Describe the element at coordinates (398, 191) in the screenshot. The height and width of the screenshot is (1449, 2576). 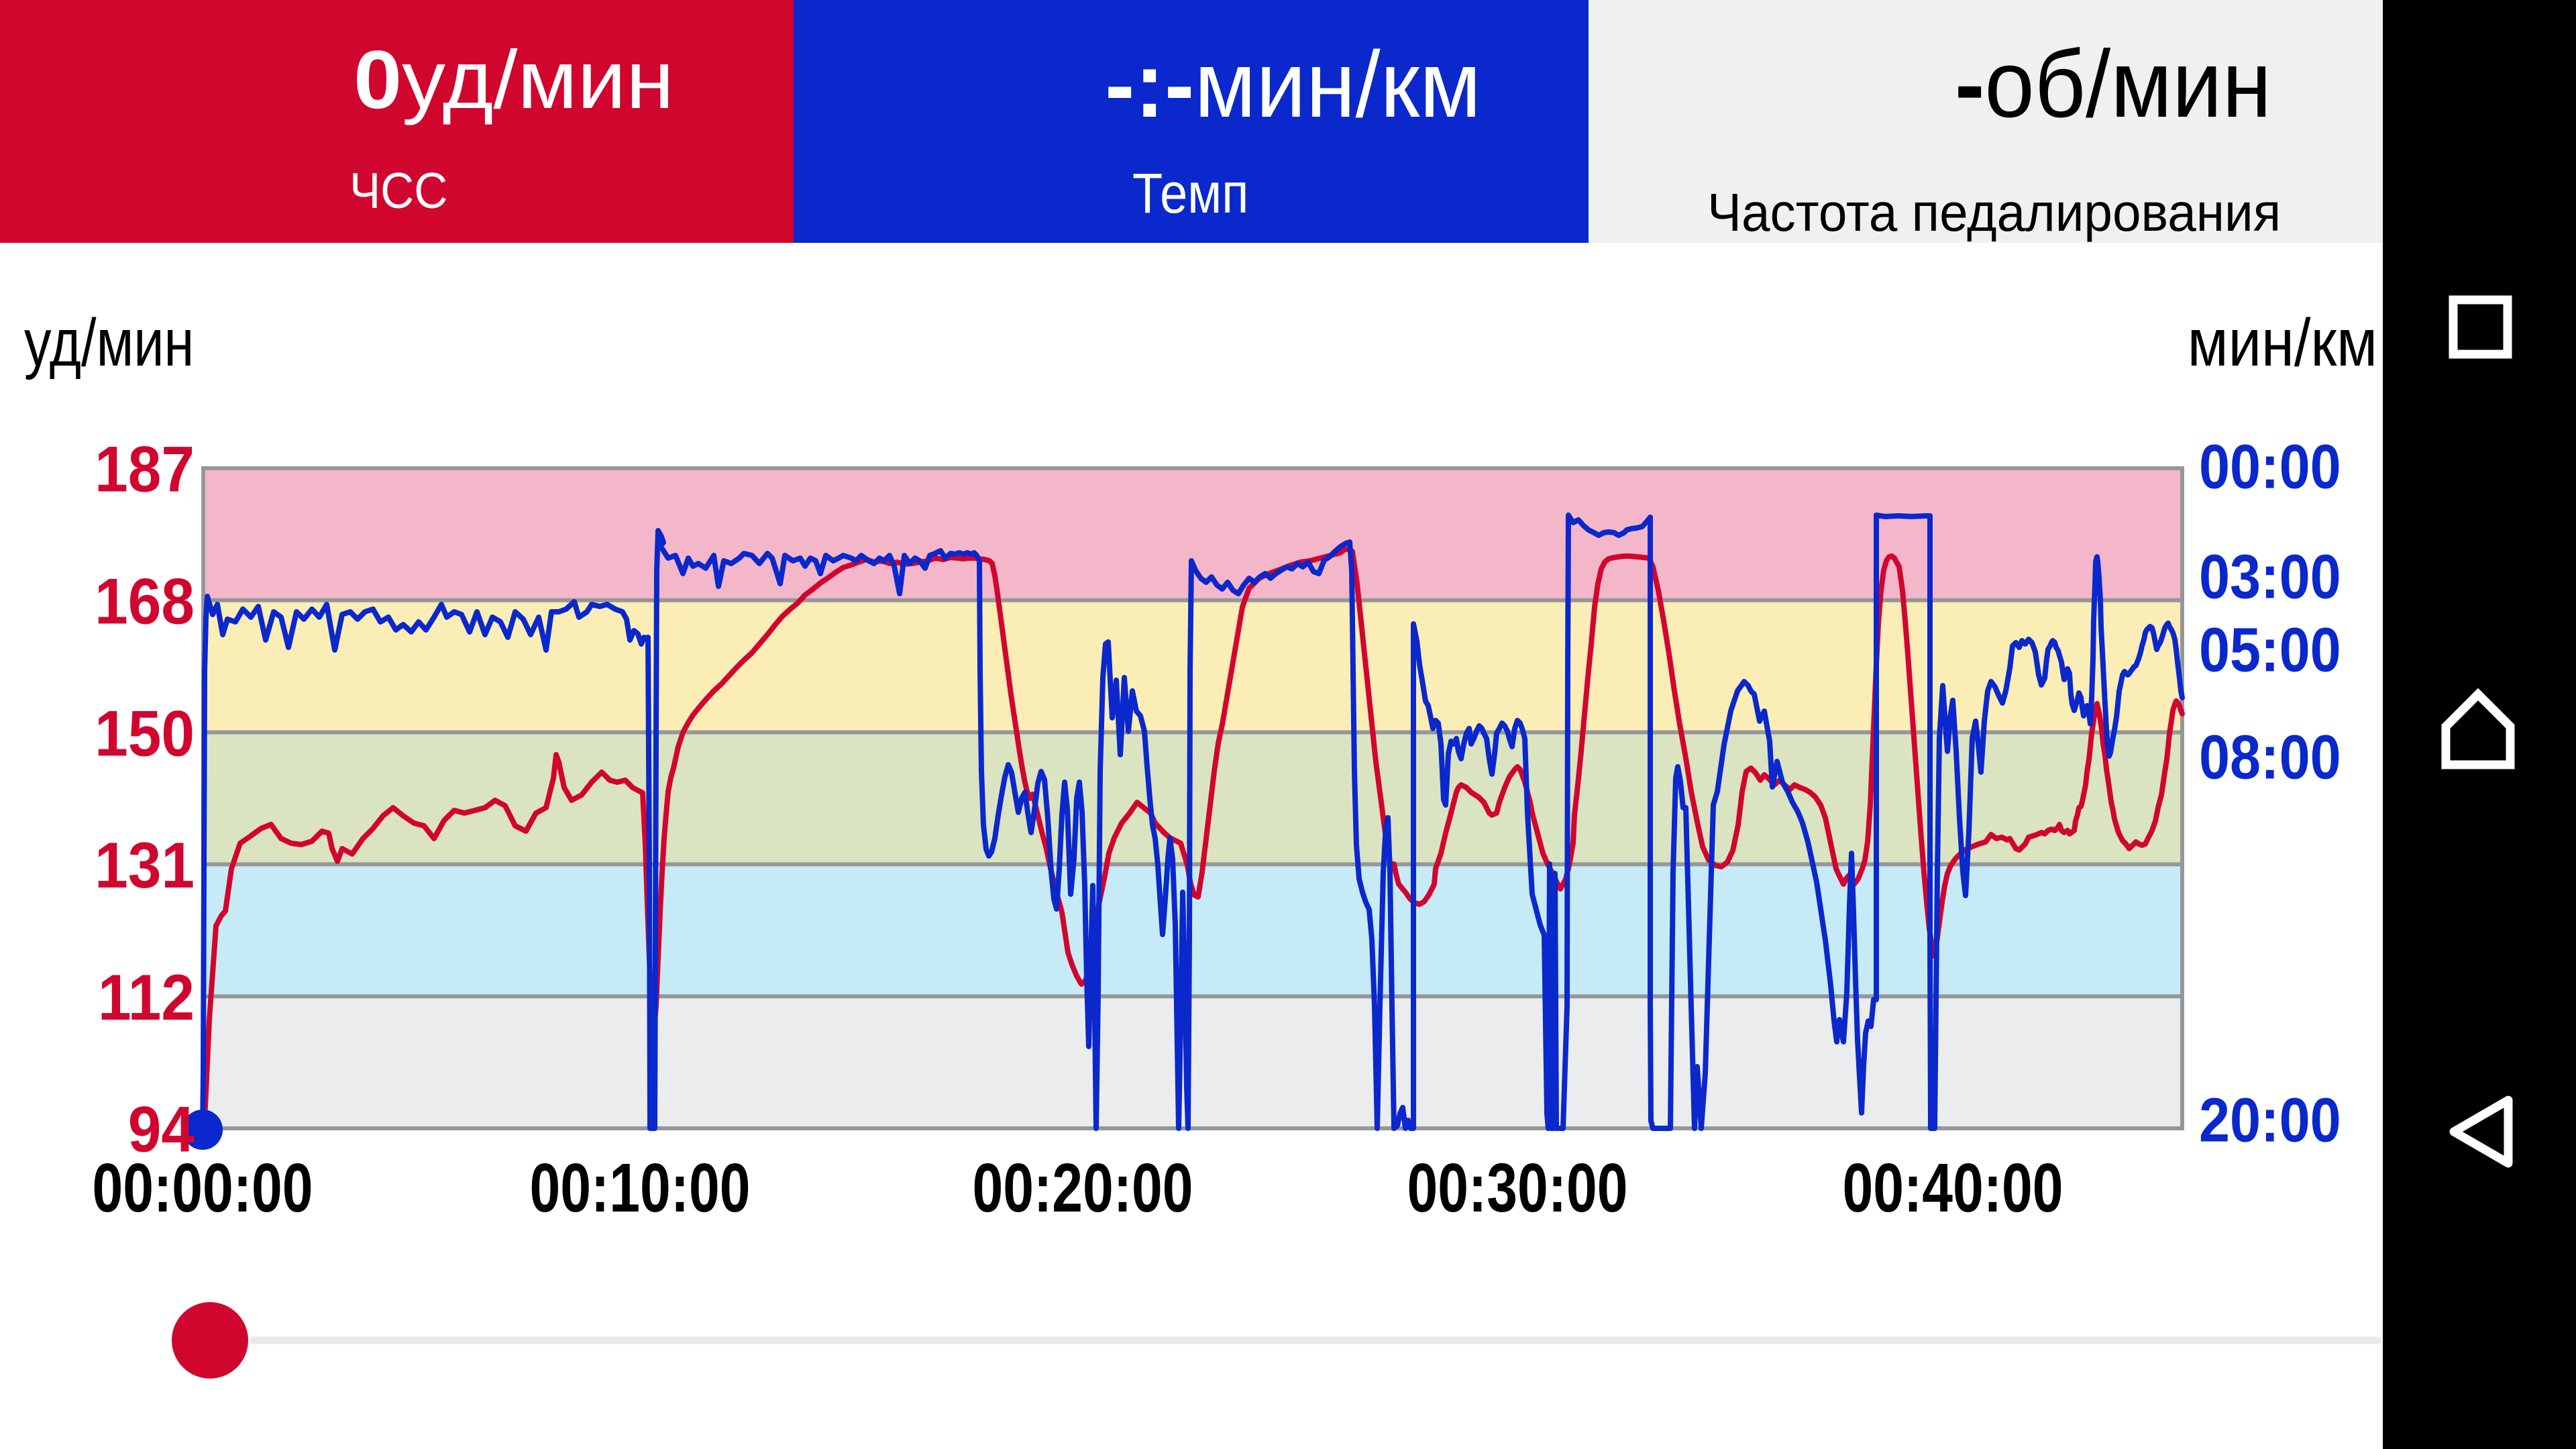
I see `svg-text: ЧСС` at that location.